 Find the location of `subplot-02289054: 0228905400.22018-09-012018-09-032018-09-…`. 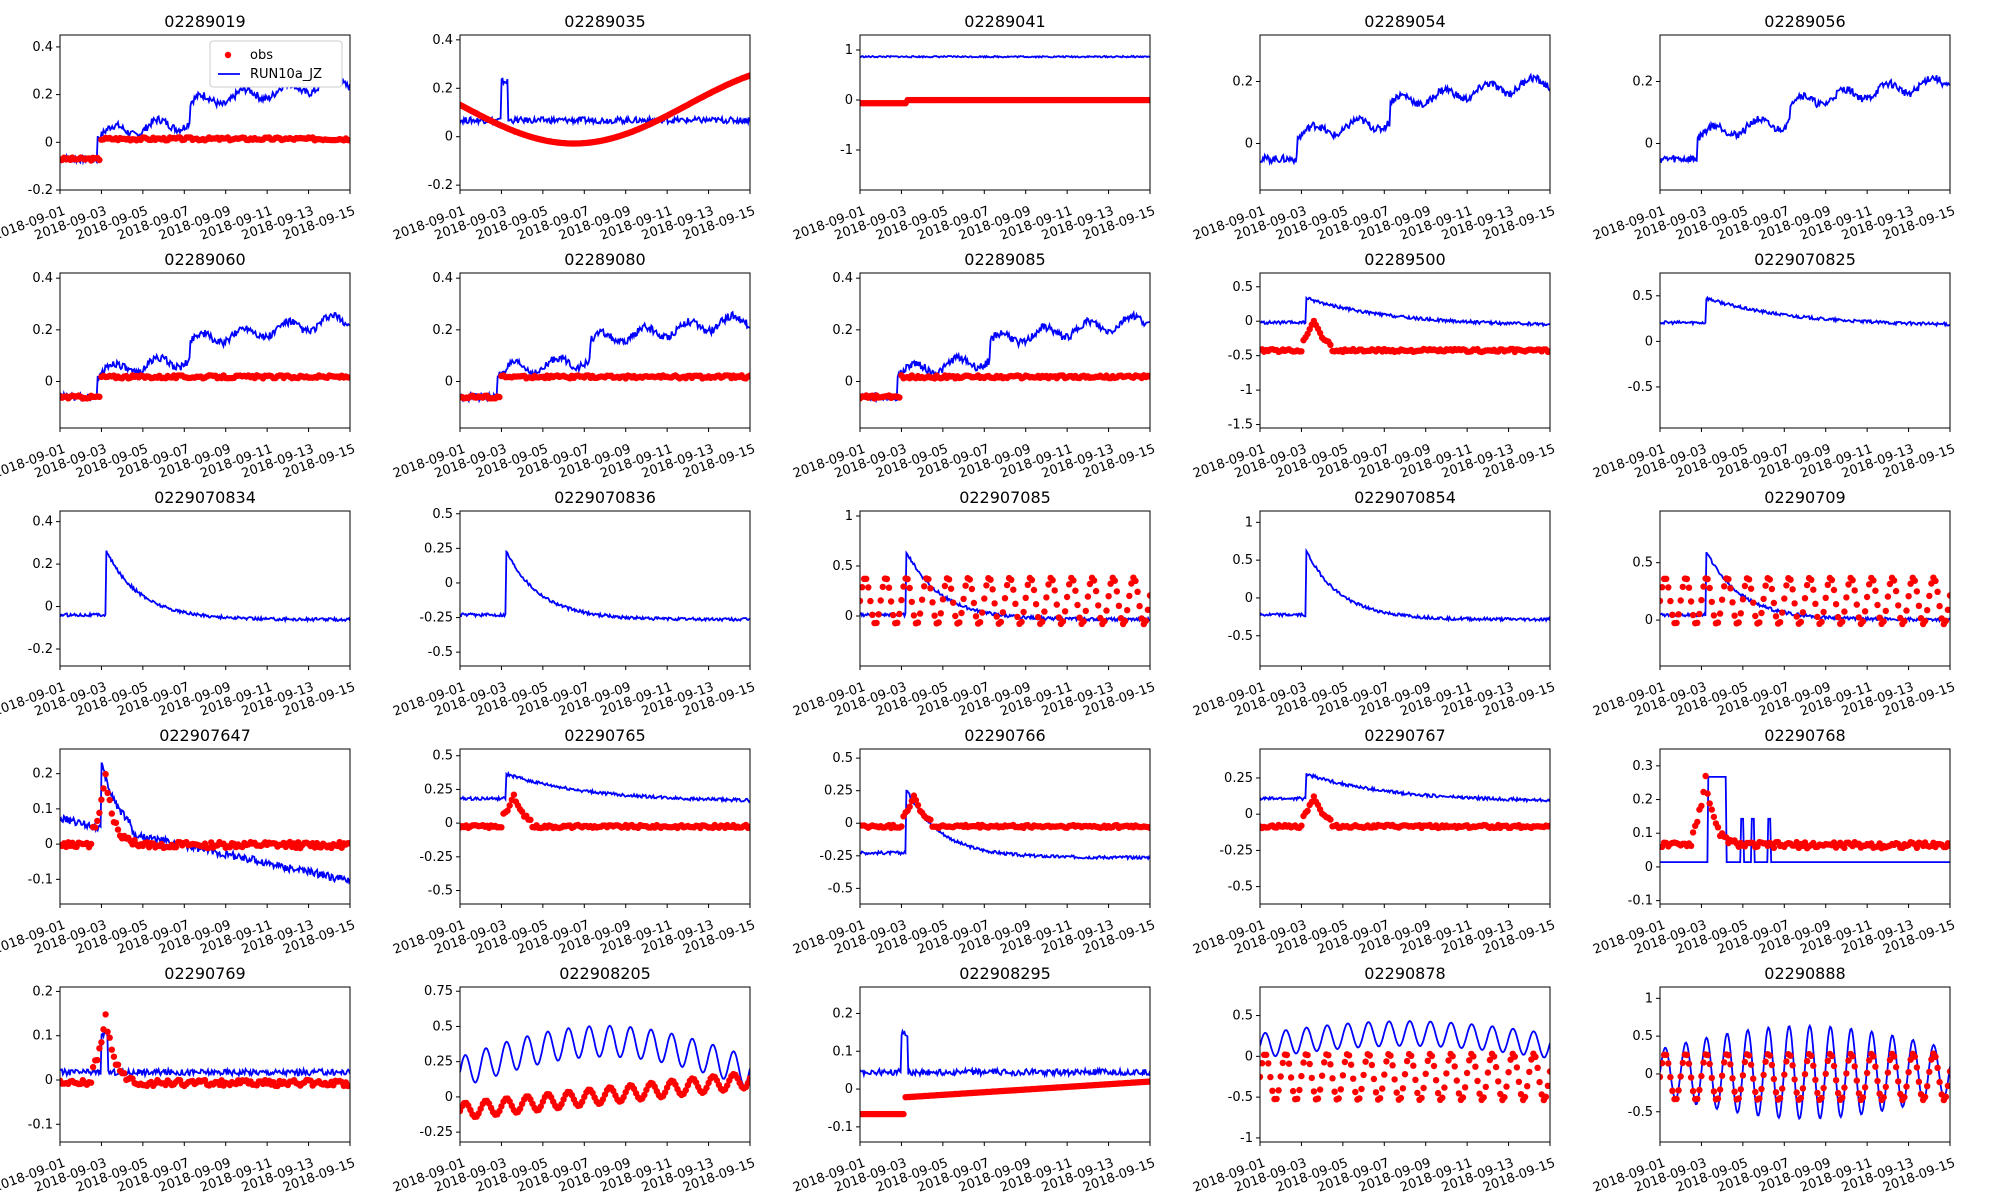

subplot-02289054: 0228905400.22018-09-012018-09-032018-09-… is located at coordinates (1374, 128).